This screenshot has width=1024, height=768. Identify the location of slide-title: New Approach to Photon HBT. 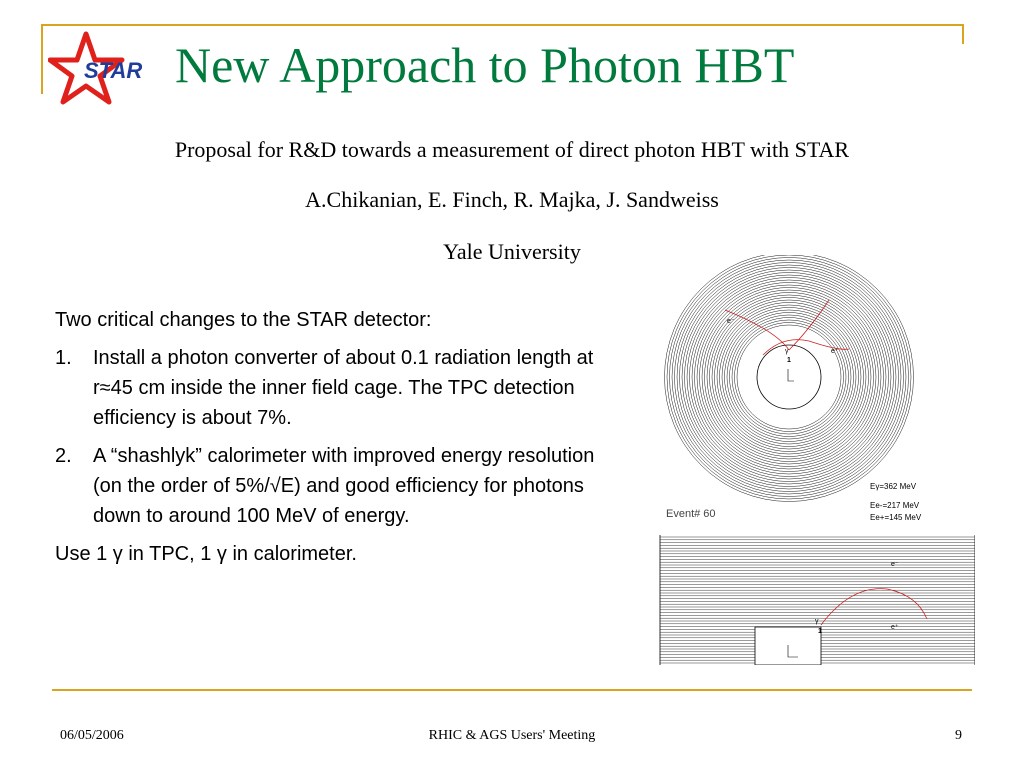
(485, 65).